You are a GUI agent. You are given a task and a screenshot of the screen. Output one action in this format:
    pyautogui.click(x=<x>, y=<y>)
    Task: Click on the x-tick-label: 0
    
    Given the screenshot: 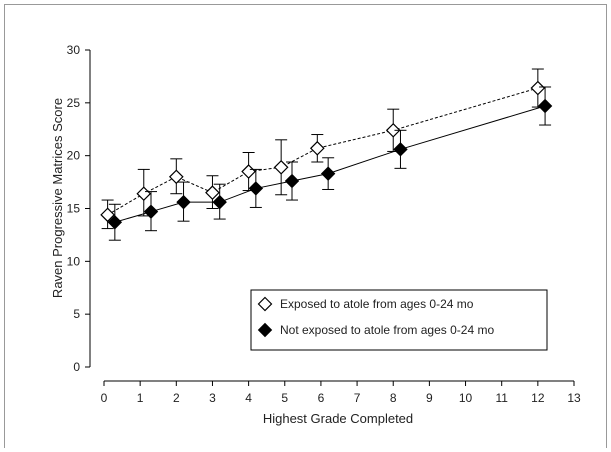 What is the action you would take?
    pyautogui.click(x=104, y=398)
    